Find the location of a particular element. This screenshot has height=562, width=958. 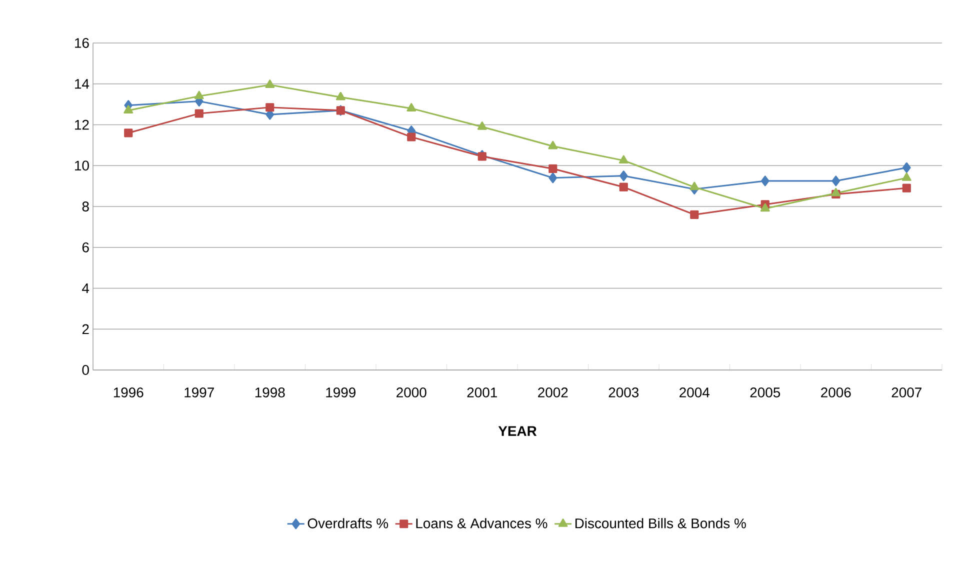

legend-label: Discounted Bills & Bonds % is located at coordinates (660, 523).